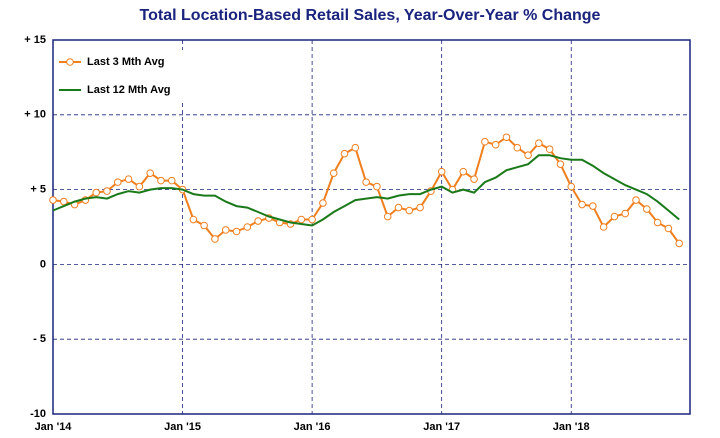 This screenshot has height=438, width=720. What do you see at coordinates (39, 339) in the screenshot?
I see `y-tick-label: - 5` at bounding box center [39, 339].